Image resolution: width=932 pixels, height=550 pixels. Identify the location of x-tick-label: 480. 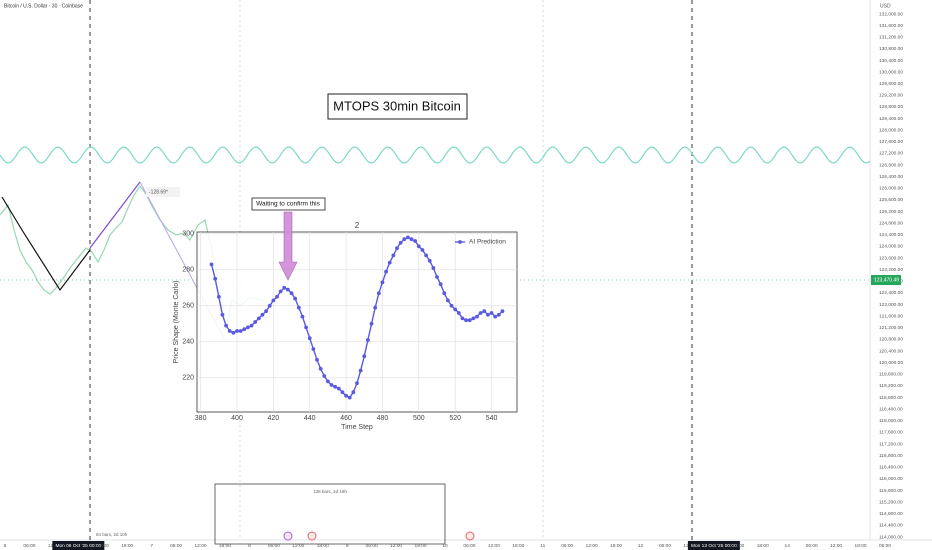
(383, 418).